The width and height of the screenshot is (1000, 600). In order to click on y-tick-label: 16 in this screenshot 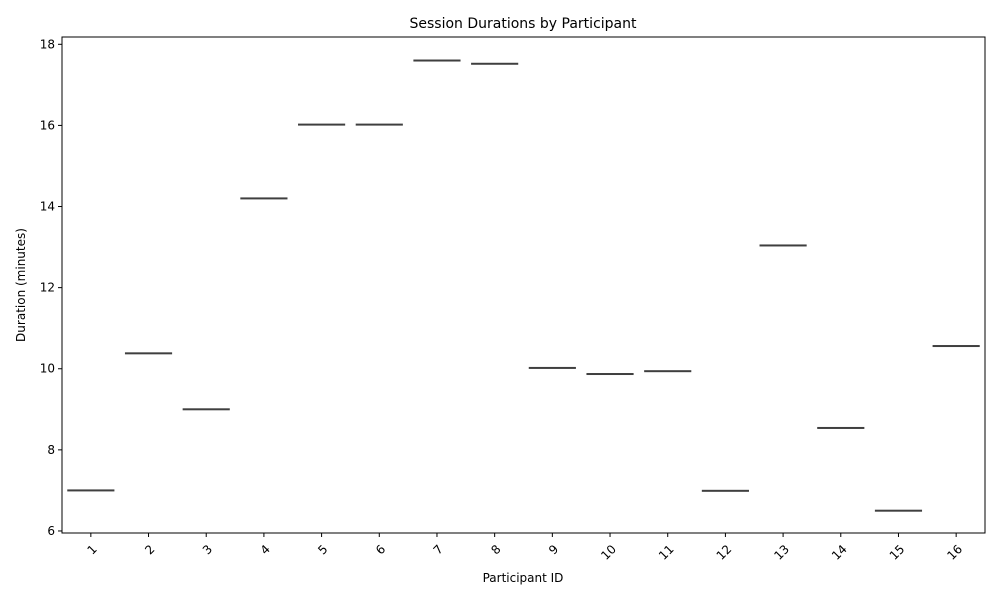, I will do `click(47, 125)`.